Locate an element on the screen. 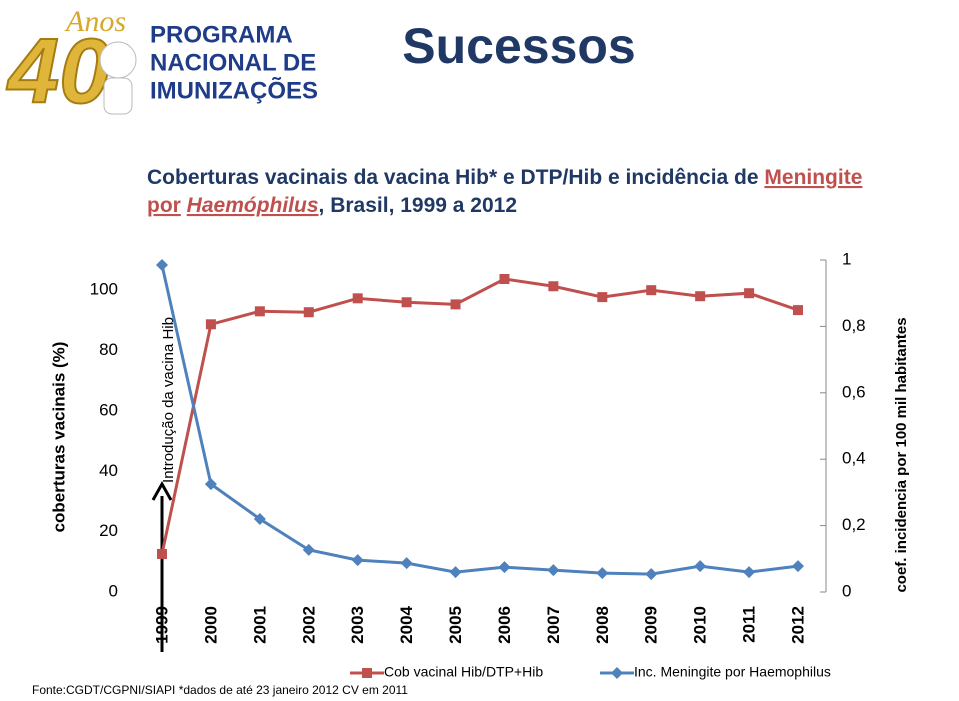  x-tick-label: 2011 is located at coordinates (749, 624).